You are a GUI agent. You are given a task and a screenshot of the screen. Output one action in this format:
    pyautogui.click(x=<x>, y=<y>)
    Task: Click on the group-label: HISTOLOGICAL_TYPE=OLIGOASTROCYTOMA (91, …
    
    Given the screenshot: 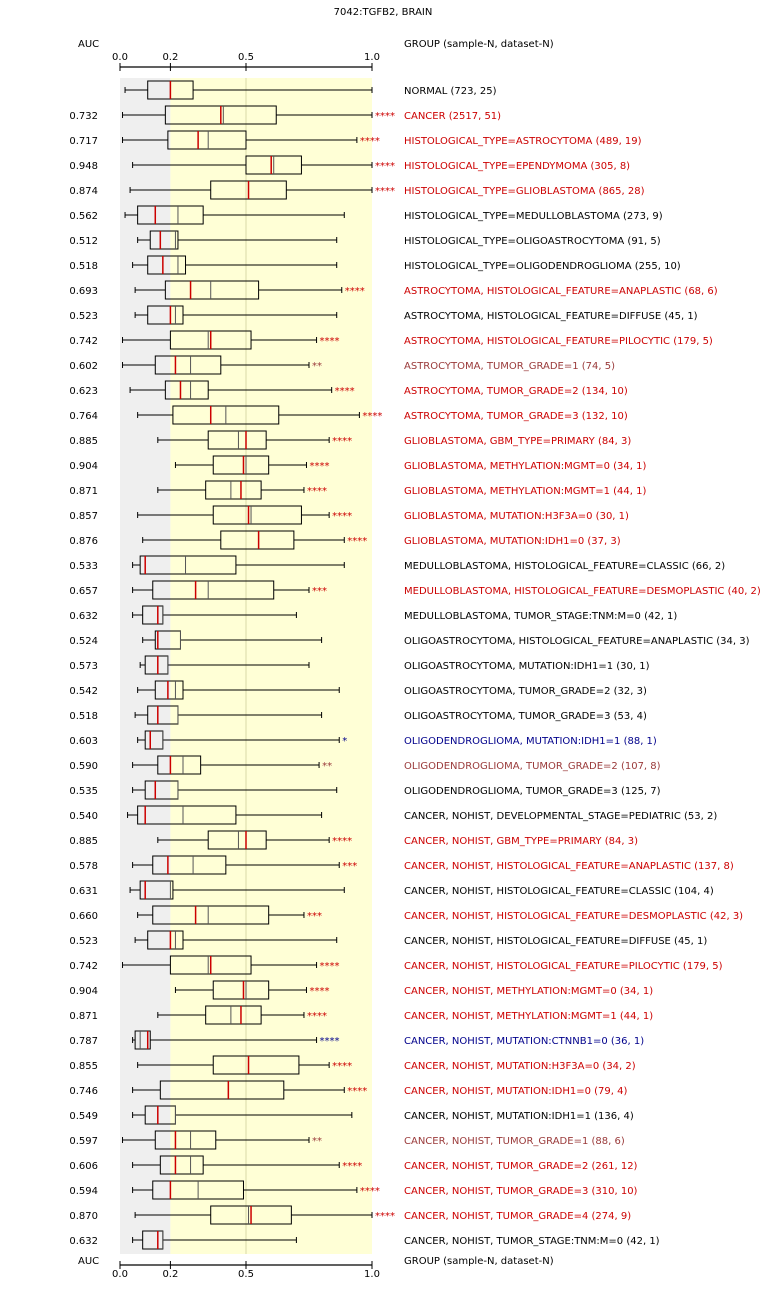 What is the action you would take?
    pyautogui.click(x=532, y=241)
    